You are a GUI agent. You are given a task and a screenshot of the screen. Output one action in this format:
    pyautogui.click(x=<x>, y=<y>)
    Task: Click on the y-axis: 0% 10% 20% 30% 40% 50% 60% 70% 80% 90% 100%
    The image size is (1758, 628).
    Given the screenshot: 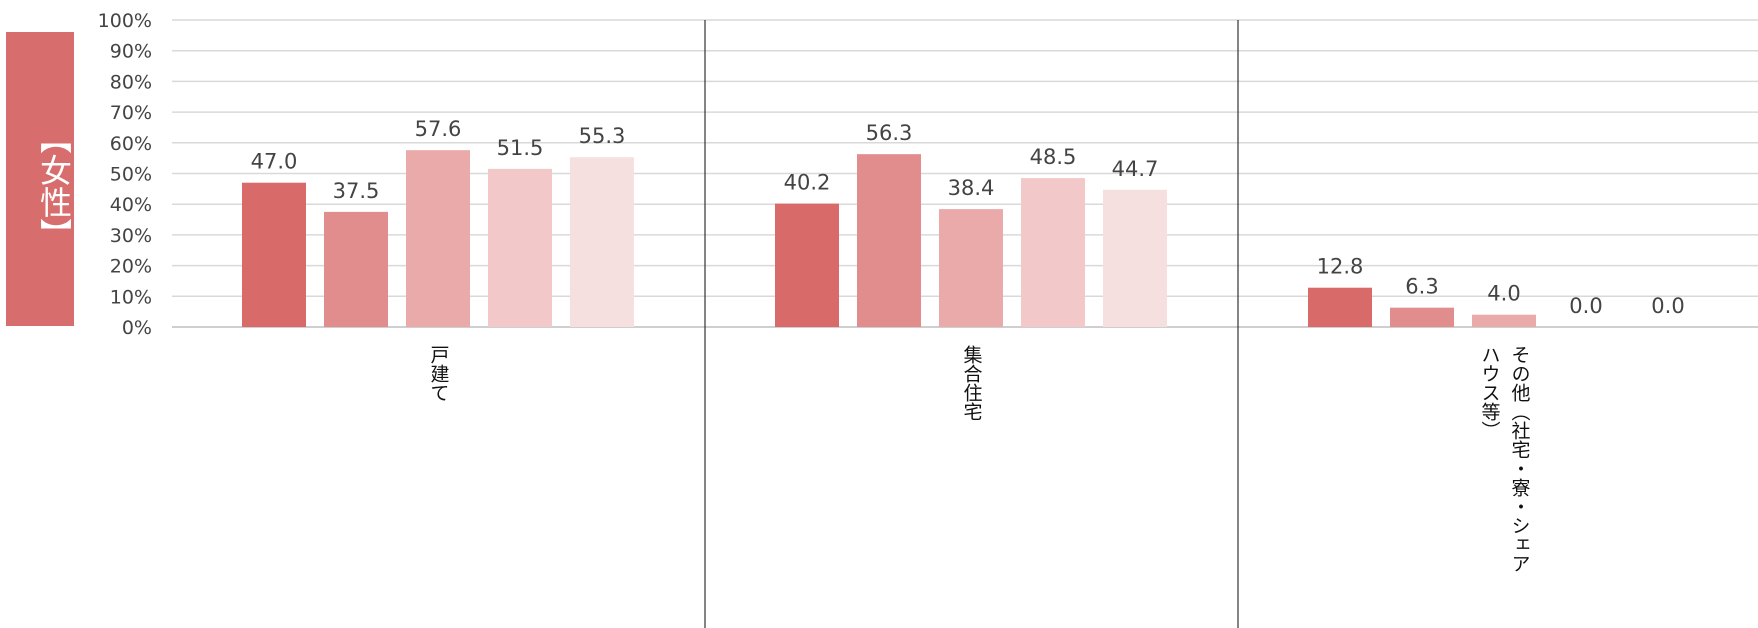 What is the action you would take?
    pyautogui.click(x=125, y=174)
    